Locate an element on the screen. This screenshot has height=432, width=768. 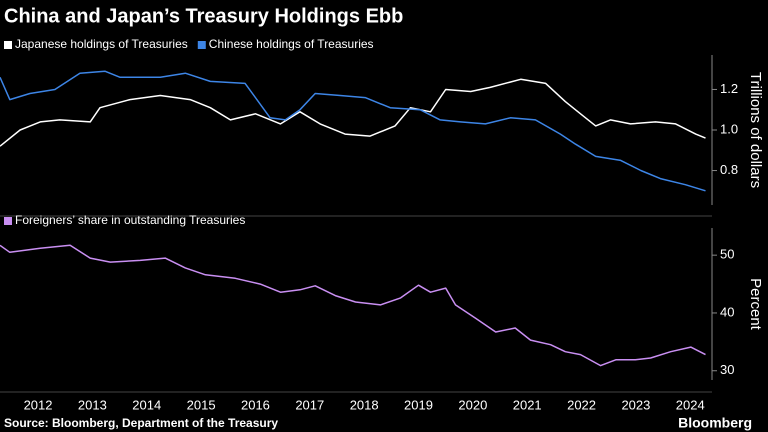
y-tick-label: 30 is located at coordinates (727, 369).